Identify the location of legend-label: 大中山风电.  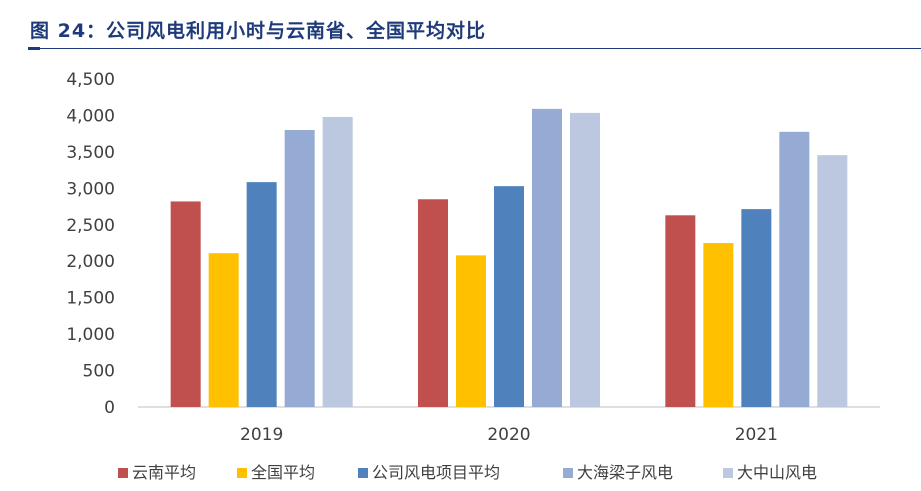
(777, 472).